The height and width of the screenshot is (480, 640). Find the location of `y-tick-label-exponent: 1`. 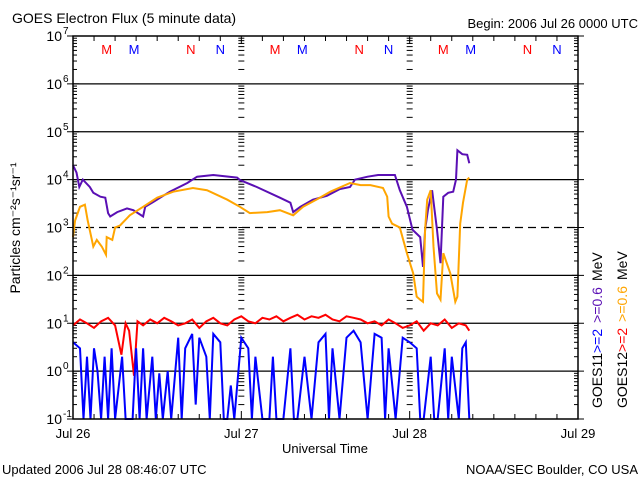

y-tick-label-exponent: 1 is located at coordinates (66, 318).